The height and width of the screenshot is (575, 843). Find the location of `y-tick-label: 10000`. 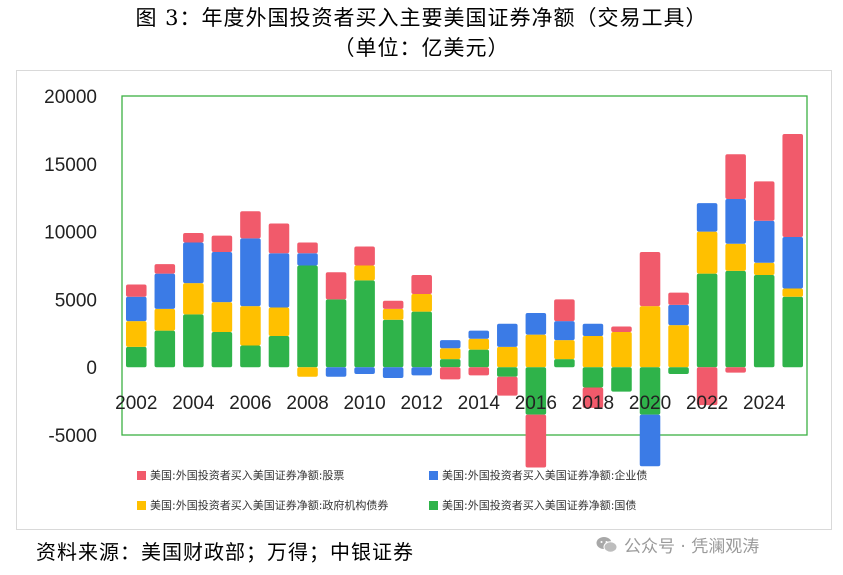

y-tick-label: 10000 is located at coordinates (70, 233).